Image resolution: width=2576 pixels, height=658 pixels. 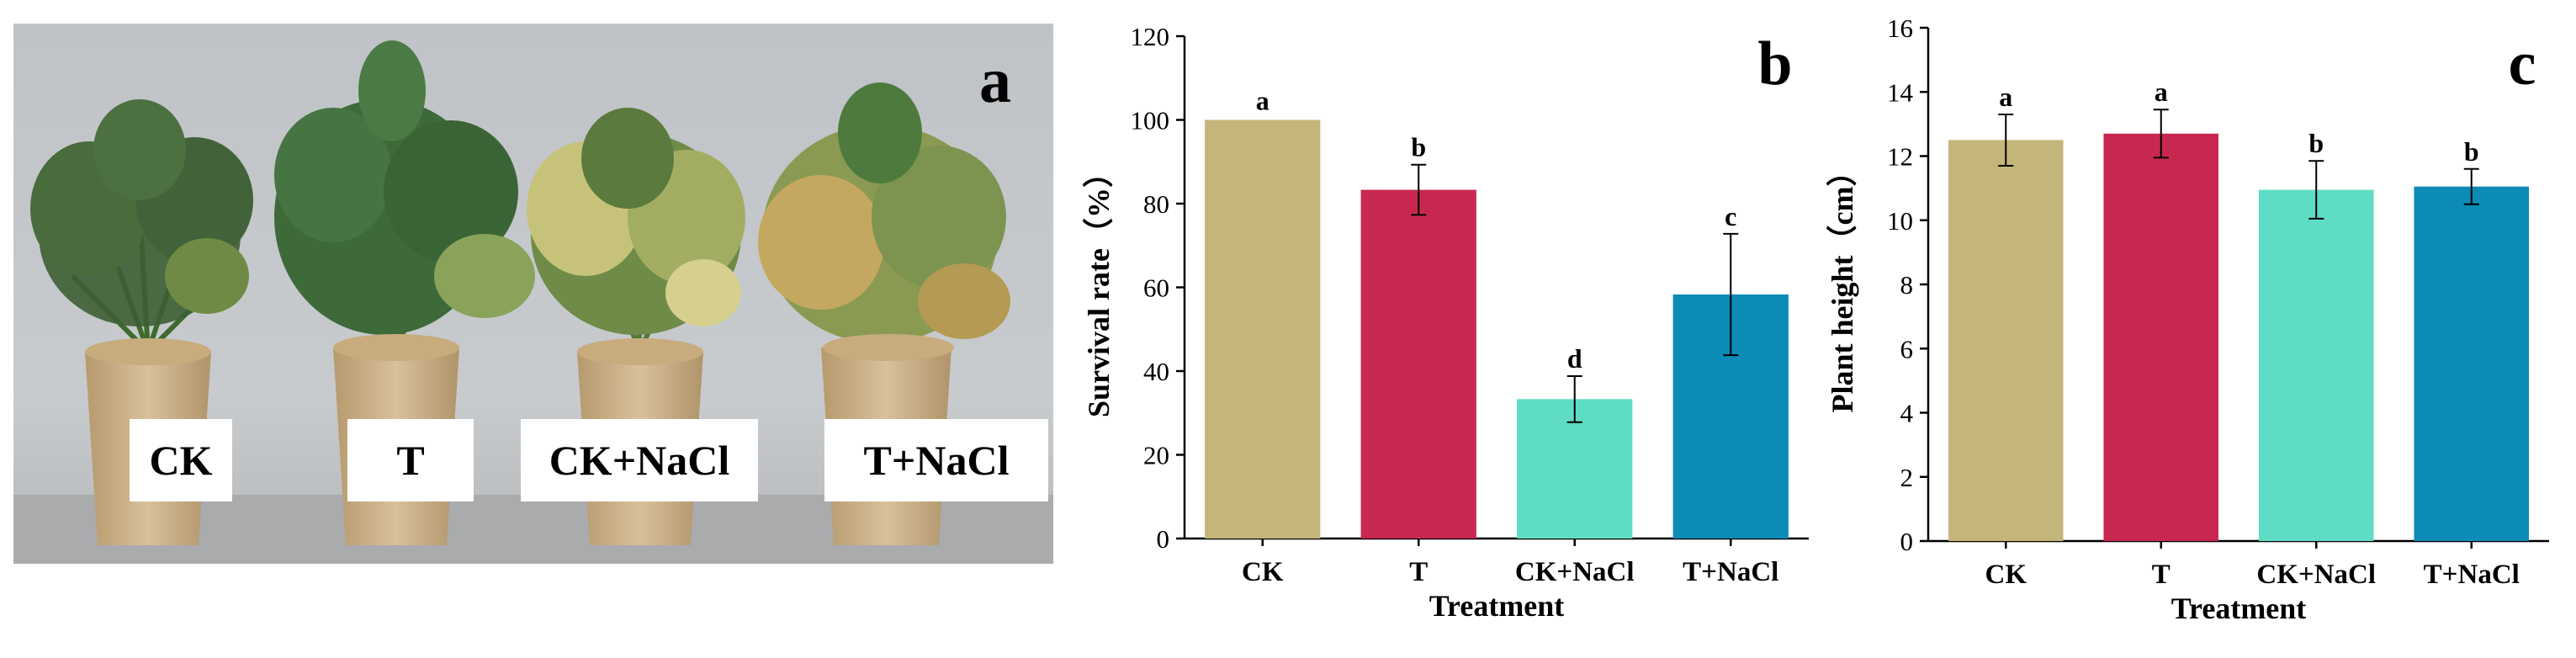 I want to click on y-axis-title: Survival rate（%）, so click(x=1099, y=287).